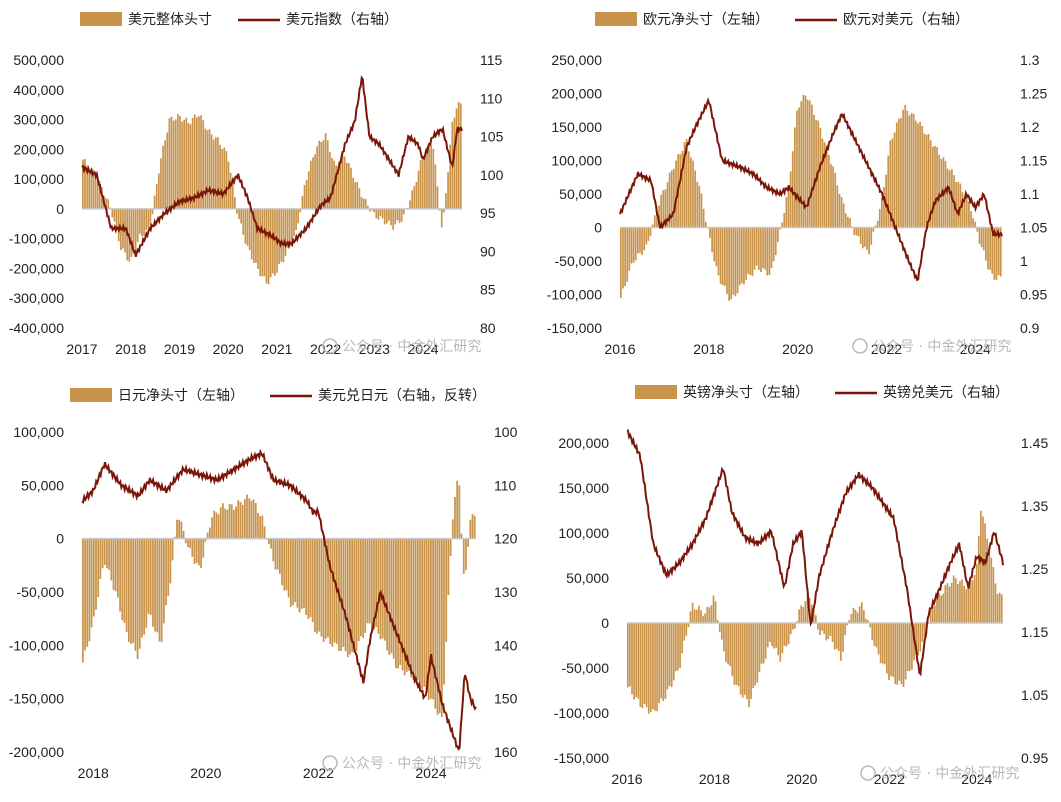 This screenshot has width=1061, height=802. I want to click on watermark-text: 公众号 · 中金外汇研究, so click(949, 774).